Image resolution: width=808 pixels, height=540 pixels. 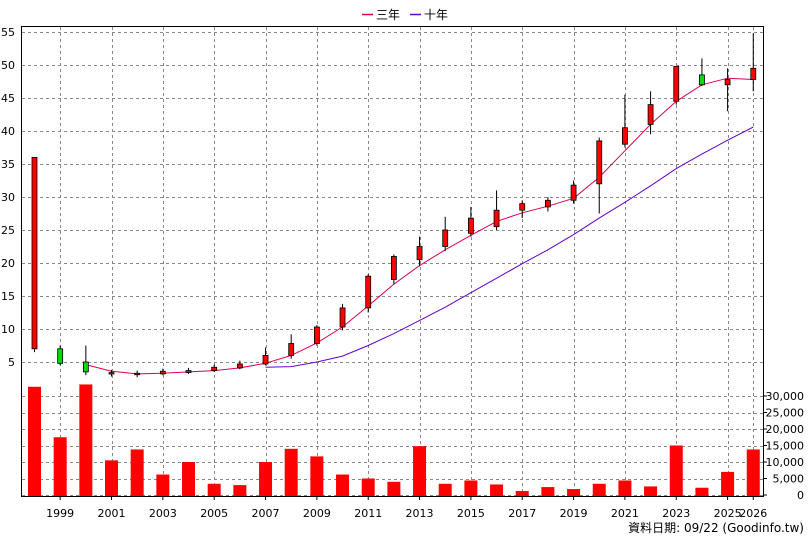 I want to click on volume-tick-label: 5,000, so click(x=789, y=479).